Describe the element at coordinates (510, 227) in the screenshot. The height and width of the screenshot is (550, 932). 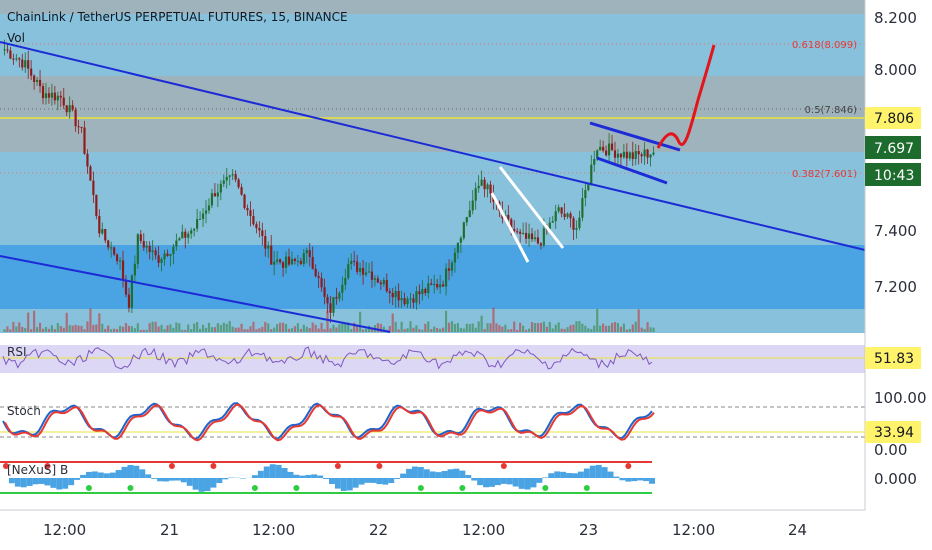
I see `wedge-line-lower` at that location.